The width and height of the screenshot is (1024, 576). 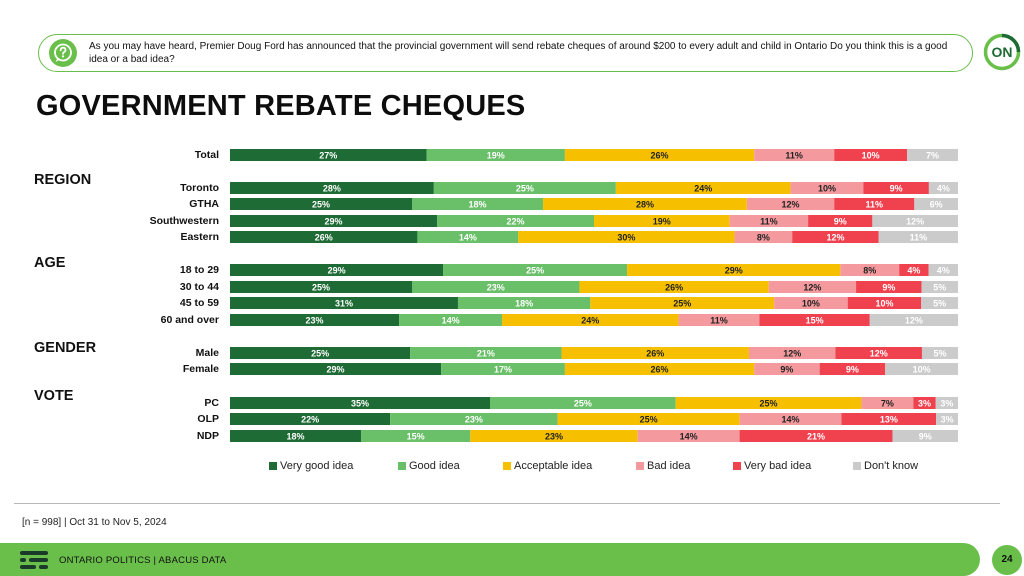 What do you see at coordinates (199, 287) in the screenshot?
I see `row-label: 30 to 44` at bounding box center [199, 287].